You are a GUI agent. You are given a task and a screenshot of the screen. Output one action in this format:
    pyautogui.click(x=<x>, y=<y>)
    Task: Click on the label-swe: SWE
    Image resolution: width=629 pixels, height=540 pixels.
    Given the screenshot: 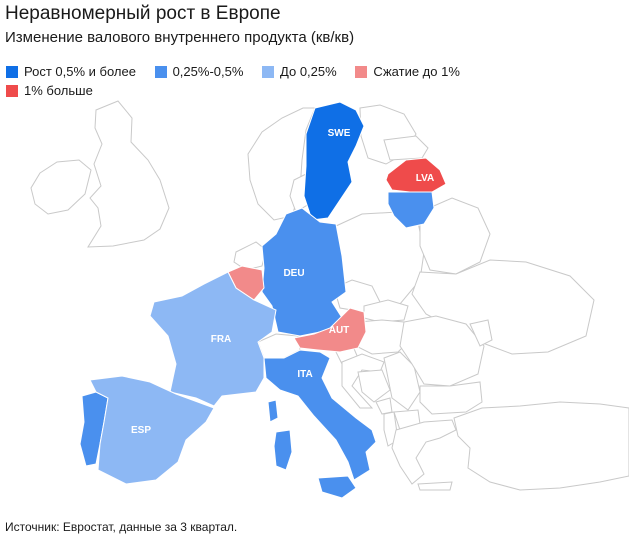 What is the action you would take?
    pyautogui.click(x=339, y=133)
    